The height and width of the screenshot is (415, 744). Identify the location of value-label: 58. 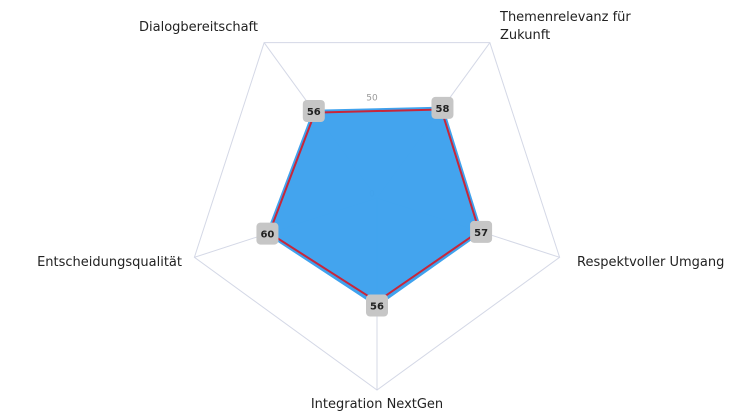
(442, 107).